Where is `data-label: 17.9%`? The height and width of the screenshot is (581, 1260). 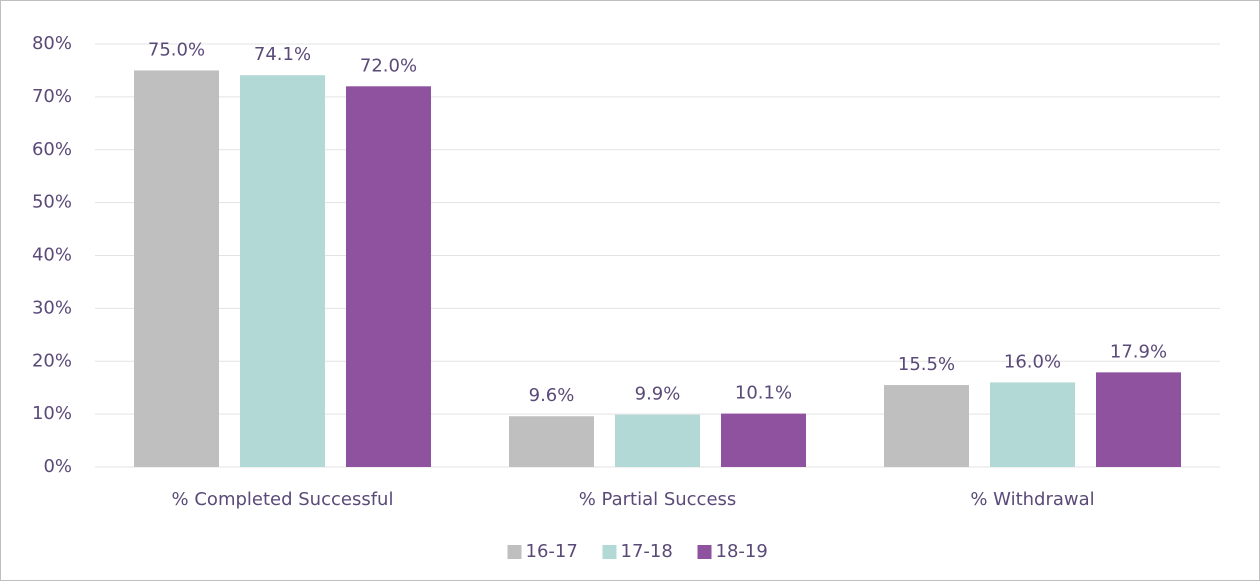
data-label: 17.9% is located at coordinates (1138, 351).